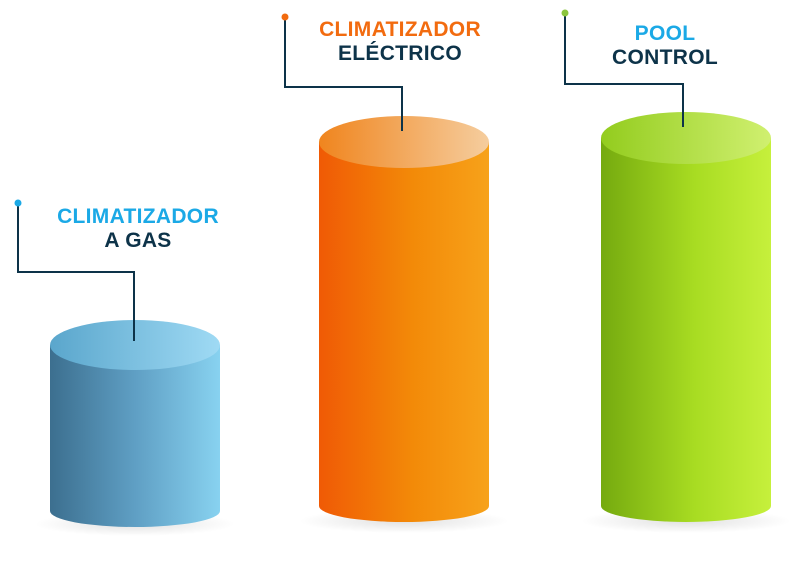  What do you see at coordinates (18, 203) in the screenshot?
I see `connector-gas-dot` at bounding box center [18, 203].